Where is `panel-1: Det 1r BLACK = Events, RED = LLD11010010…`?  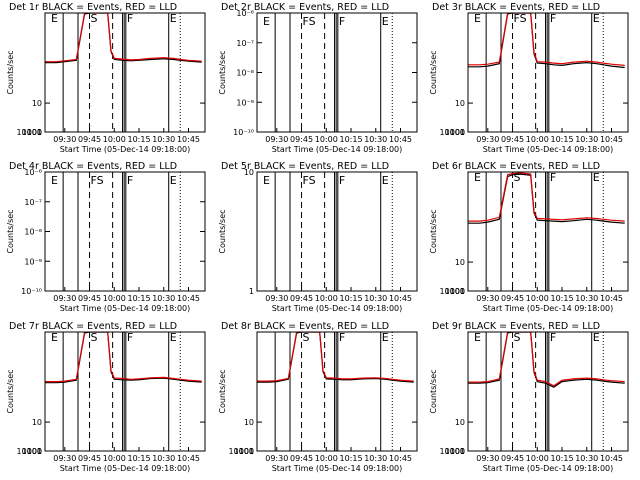
panel-1: Det 1r BLACK = Events, RED = LLD11010010… is located at coordinates (106, 78).